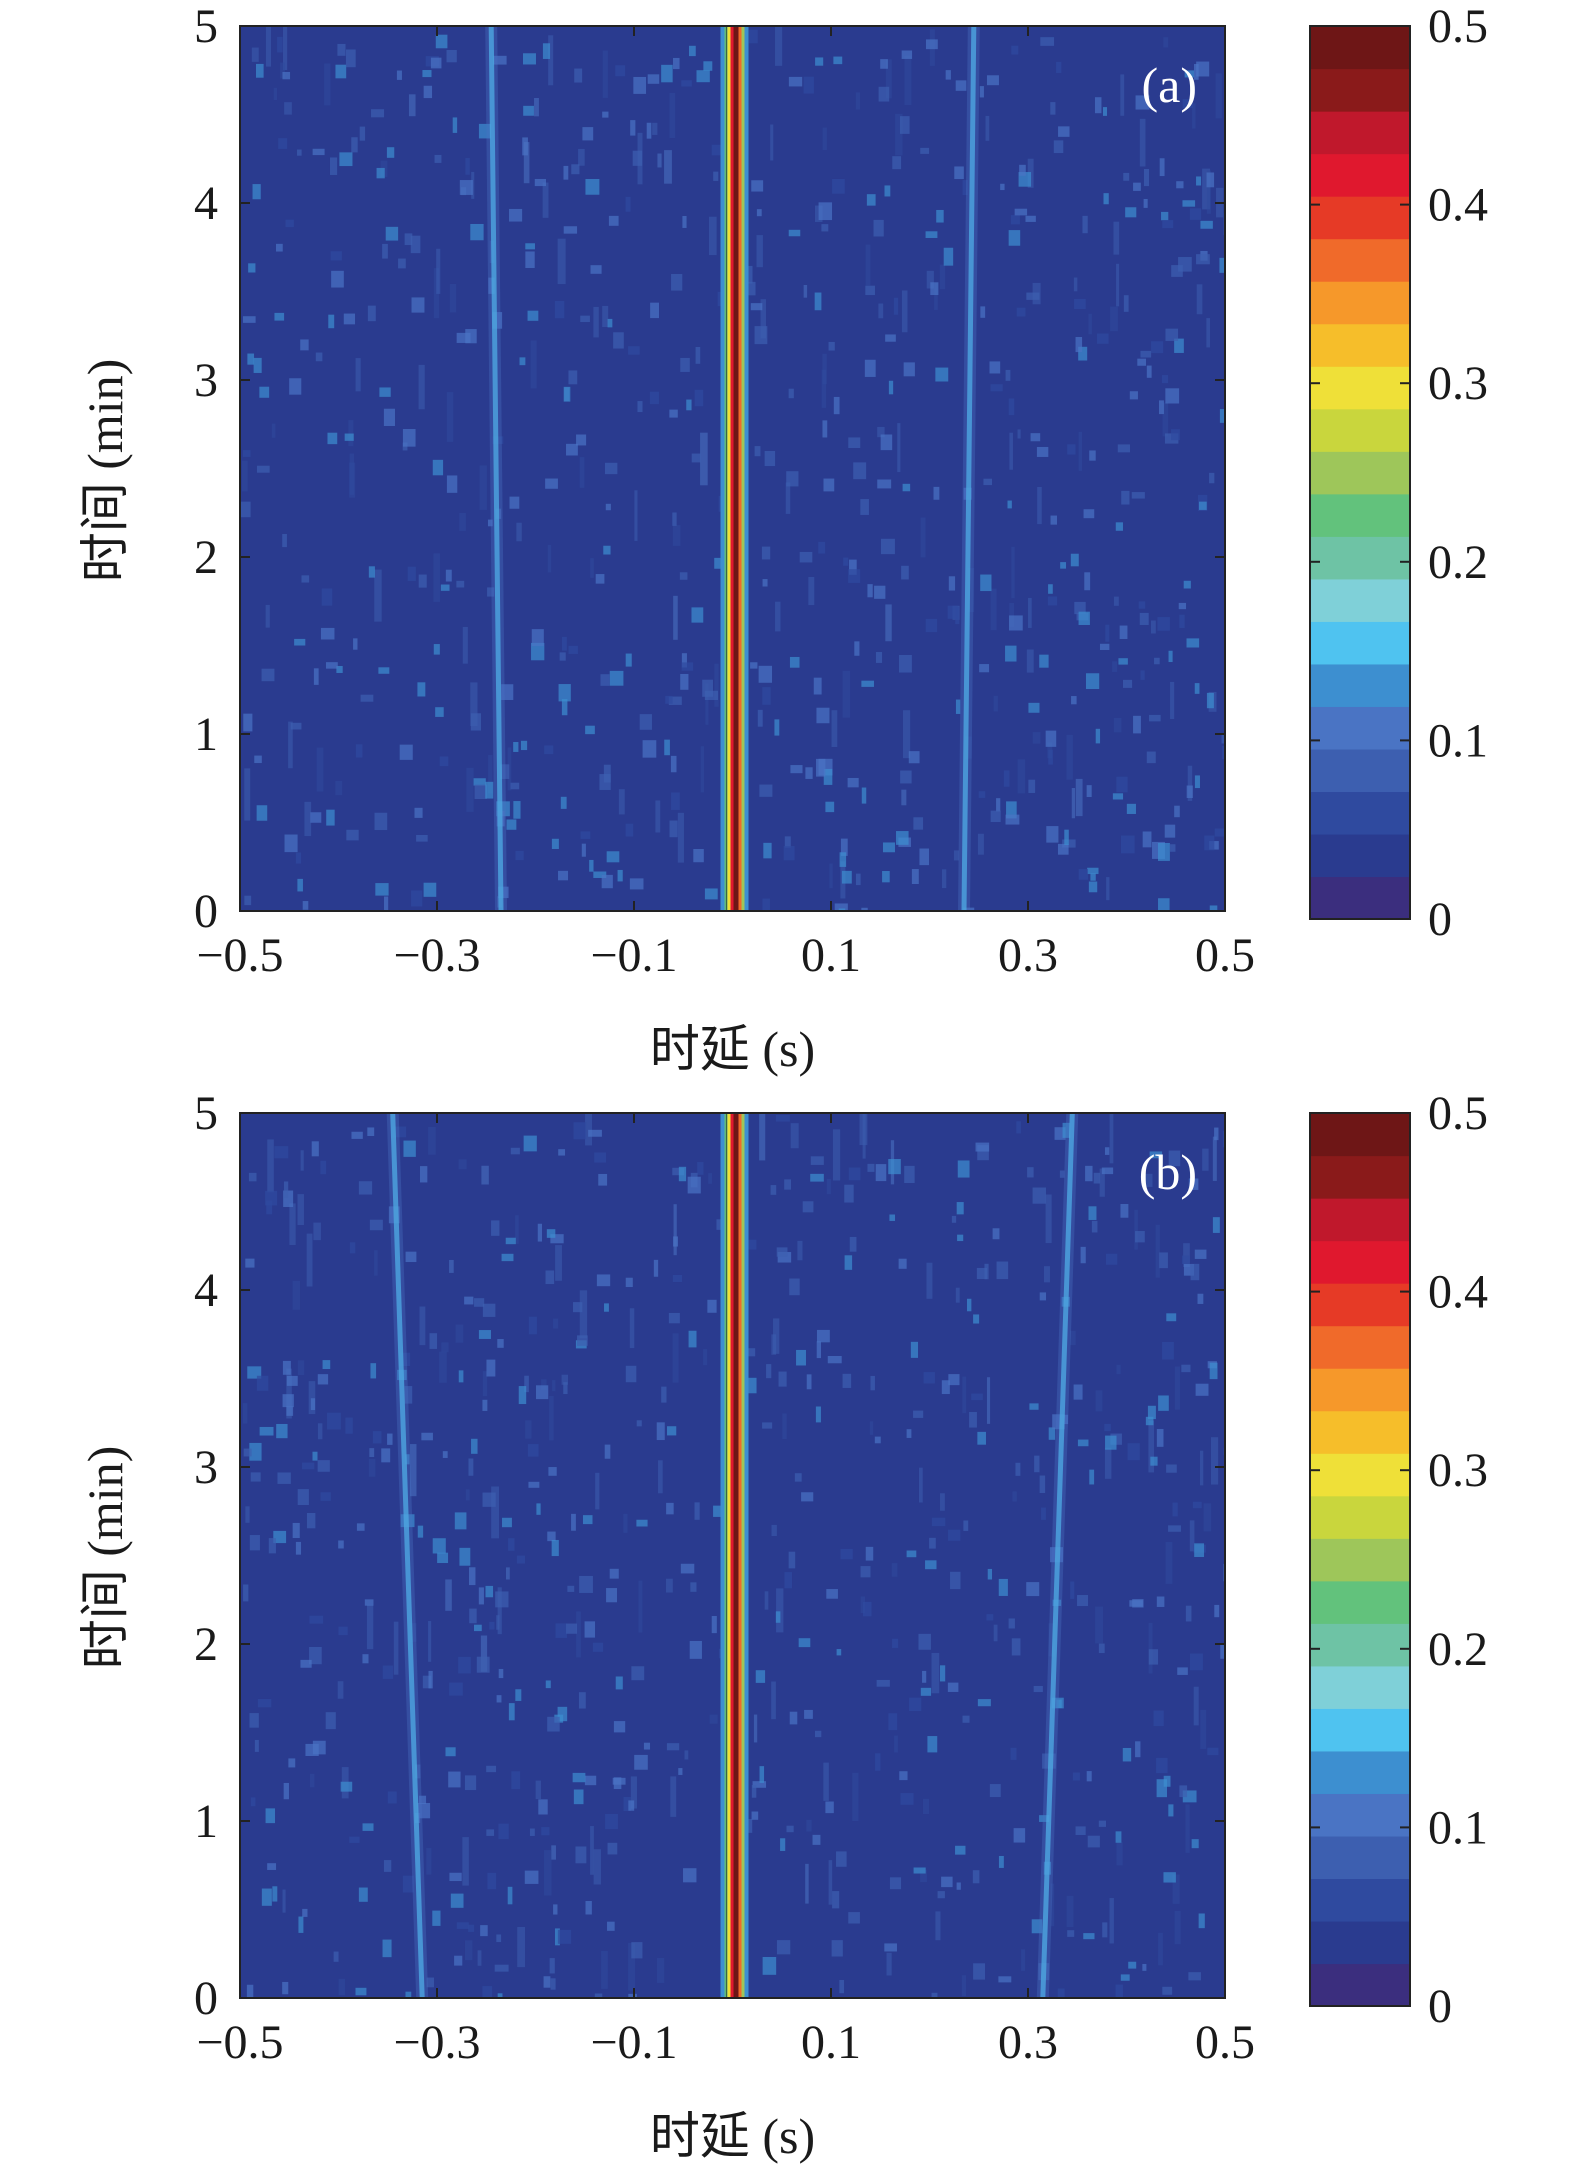  Describe the element at coordinates (206, 1998) in the screenshot. I see `y-tick-label: 0` at that location.